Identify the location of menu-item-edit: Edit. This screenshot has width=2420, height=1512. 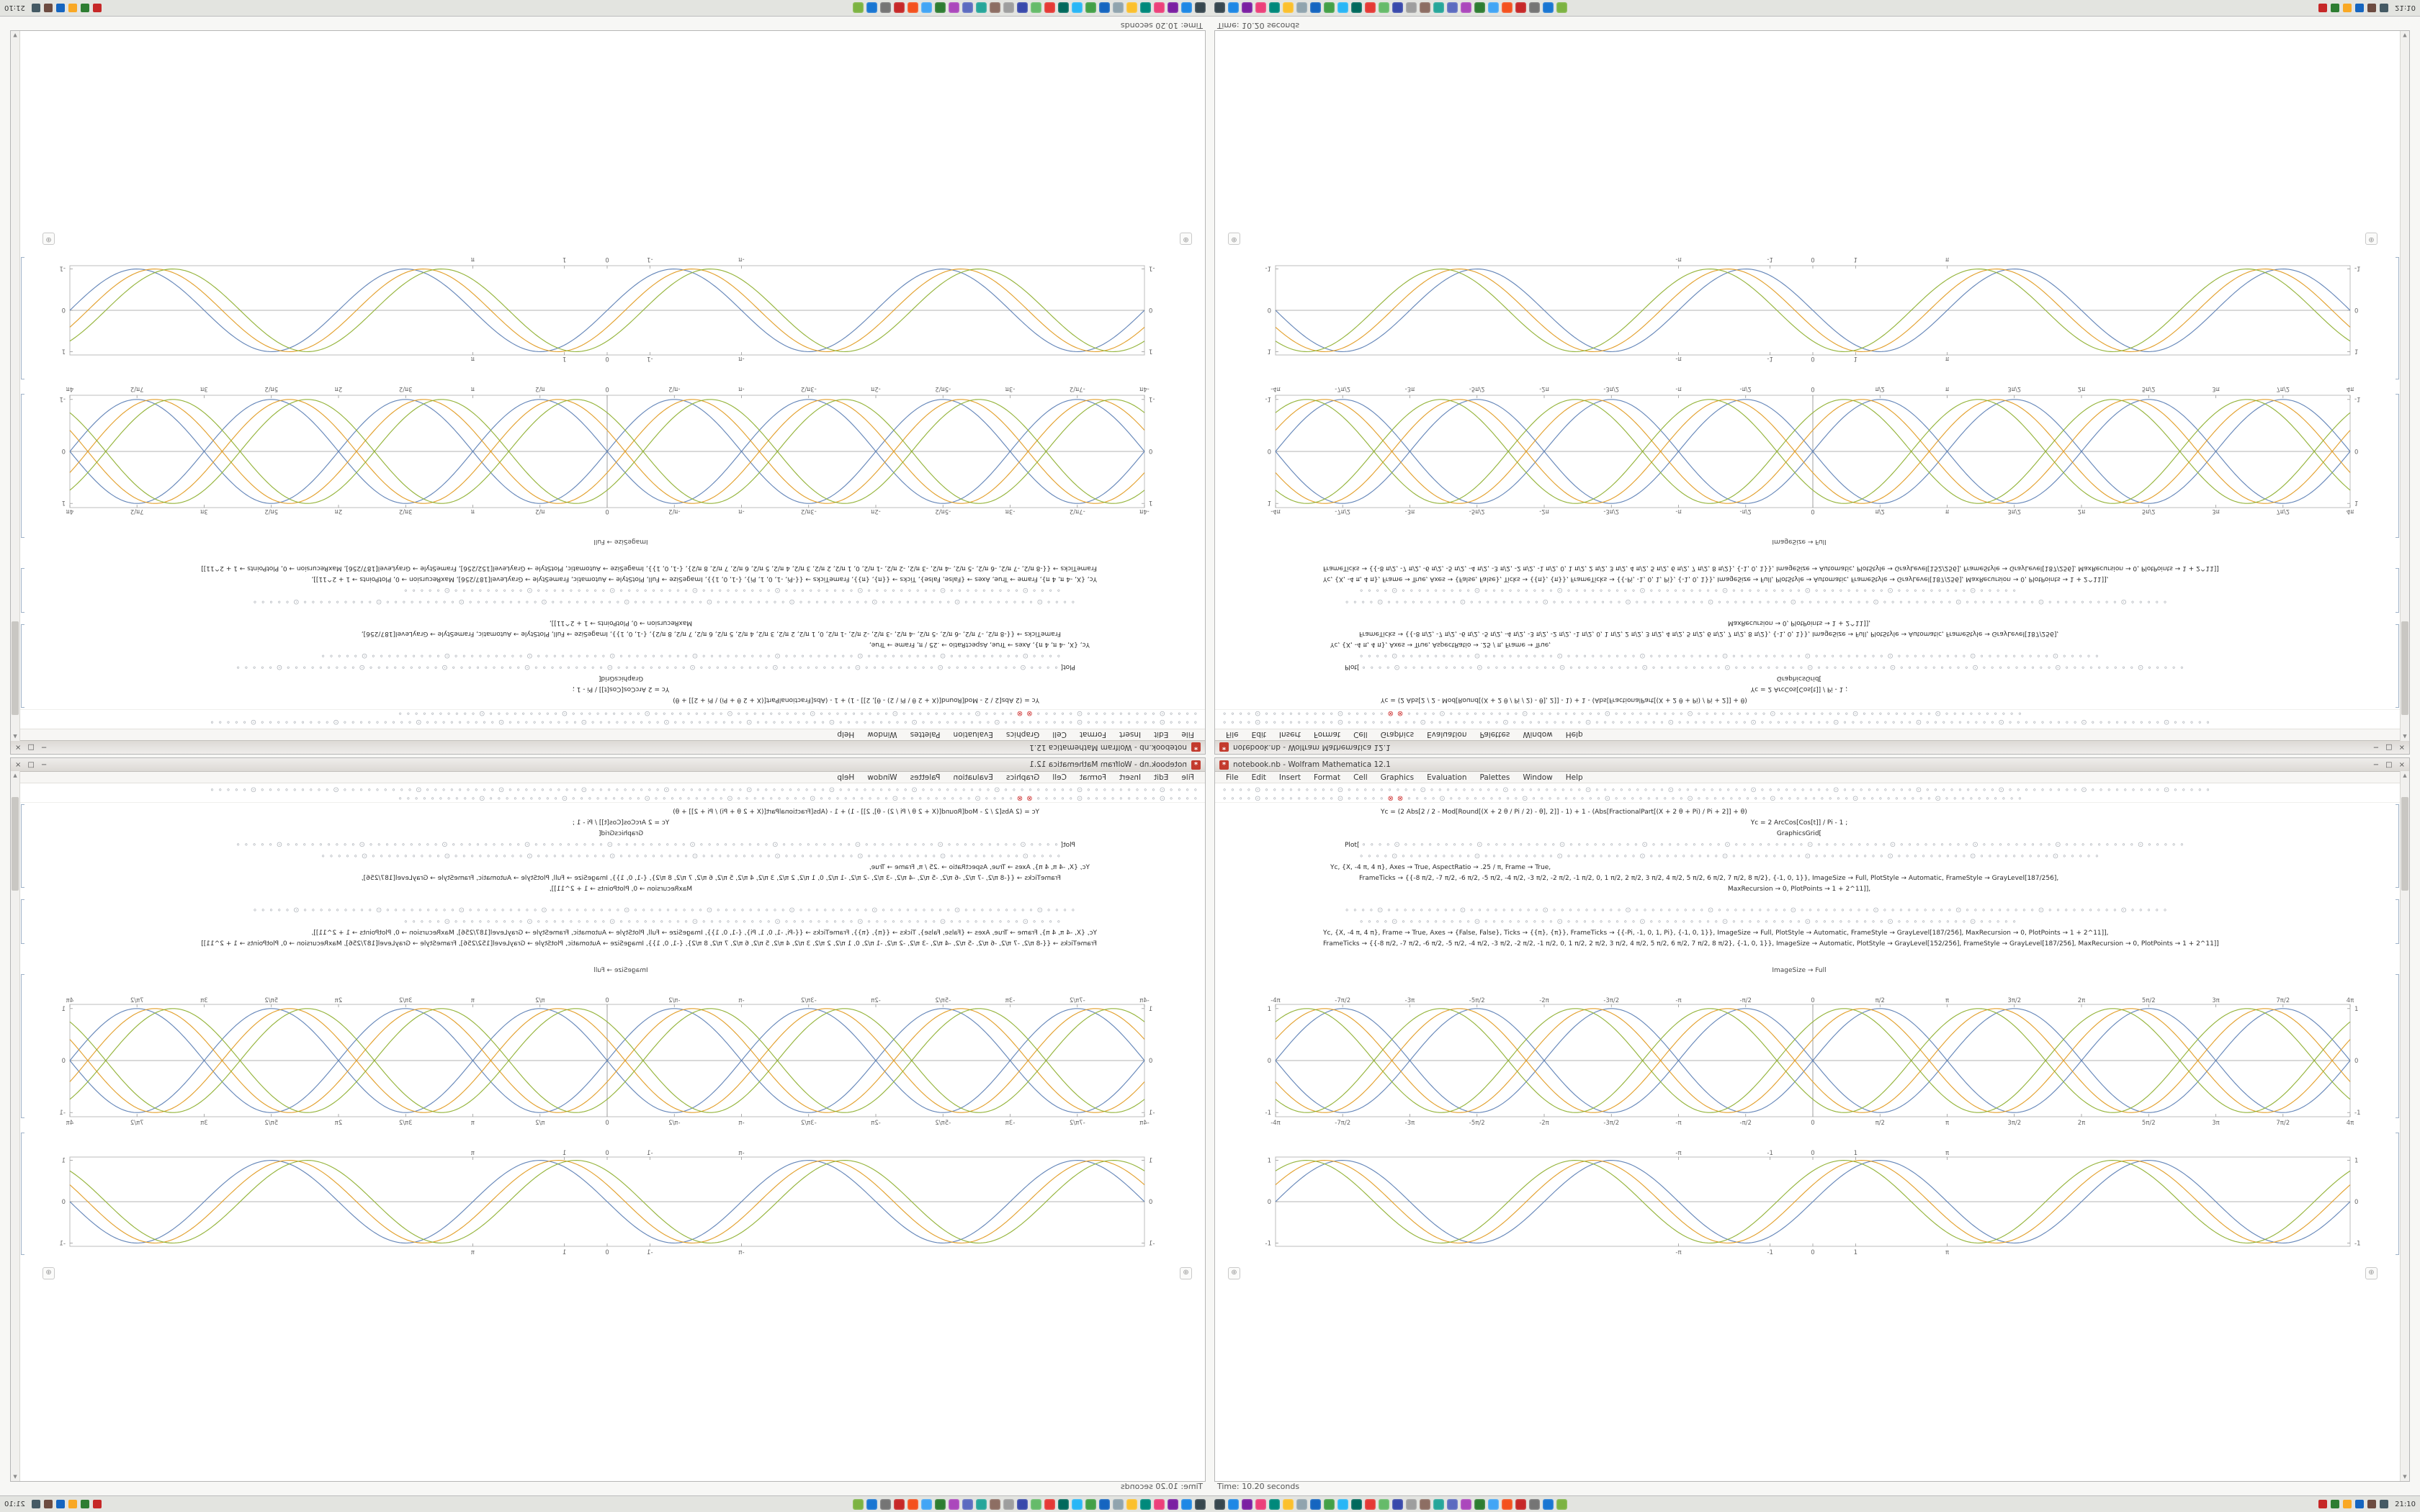
(1161, 777).